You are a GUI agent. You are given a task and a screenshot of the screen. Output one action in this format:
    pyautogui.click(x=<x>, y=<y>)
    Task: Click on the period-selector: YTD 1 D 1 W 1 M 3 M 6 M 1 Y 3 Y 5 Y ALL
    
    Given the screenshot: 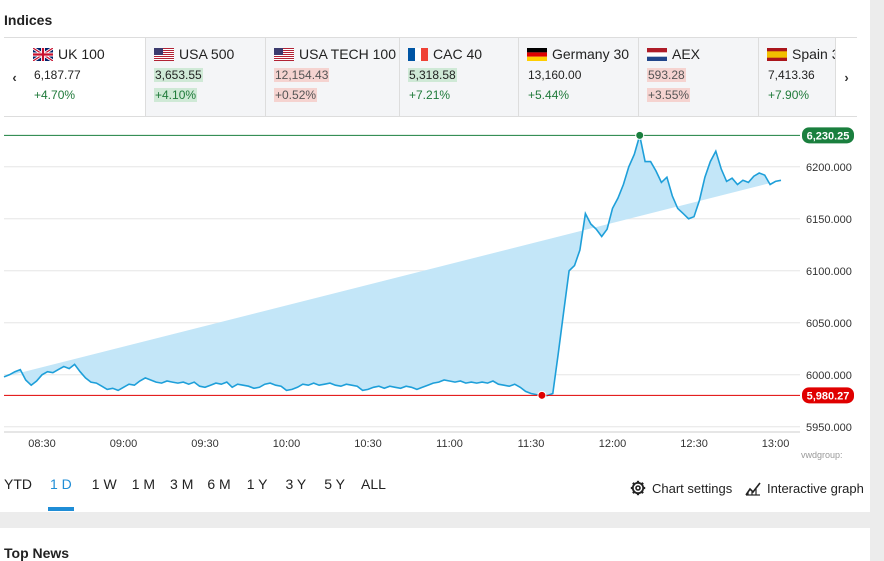 What is the action you would take?
    pyautogui.click(x=193, y=493)
    